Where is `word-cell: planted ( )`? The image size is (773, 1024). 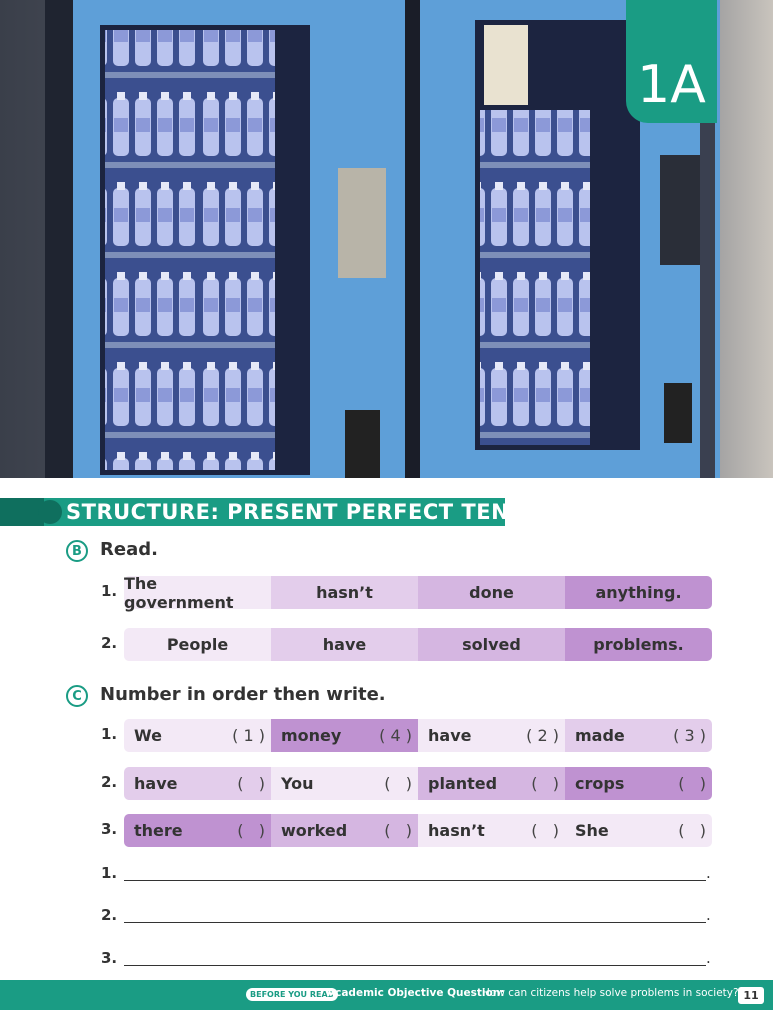
word-cell: planted ( ) is located at coordinates (491, 783).